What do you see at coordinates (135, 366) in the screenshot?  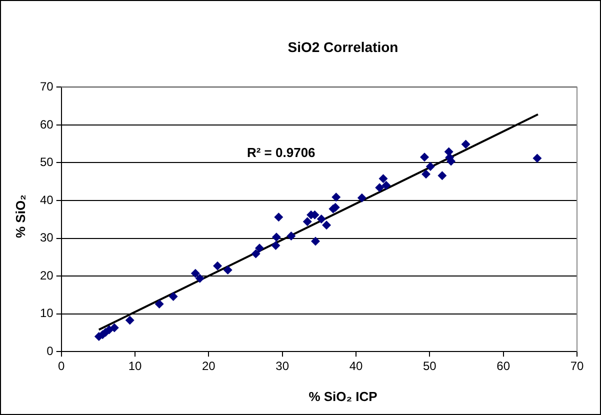 I see `x-tick-label: 10` at bounding box center [135, 366].